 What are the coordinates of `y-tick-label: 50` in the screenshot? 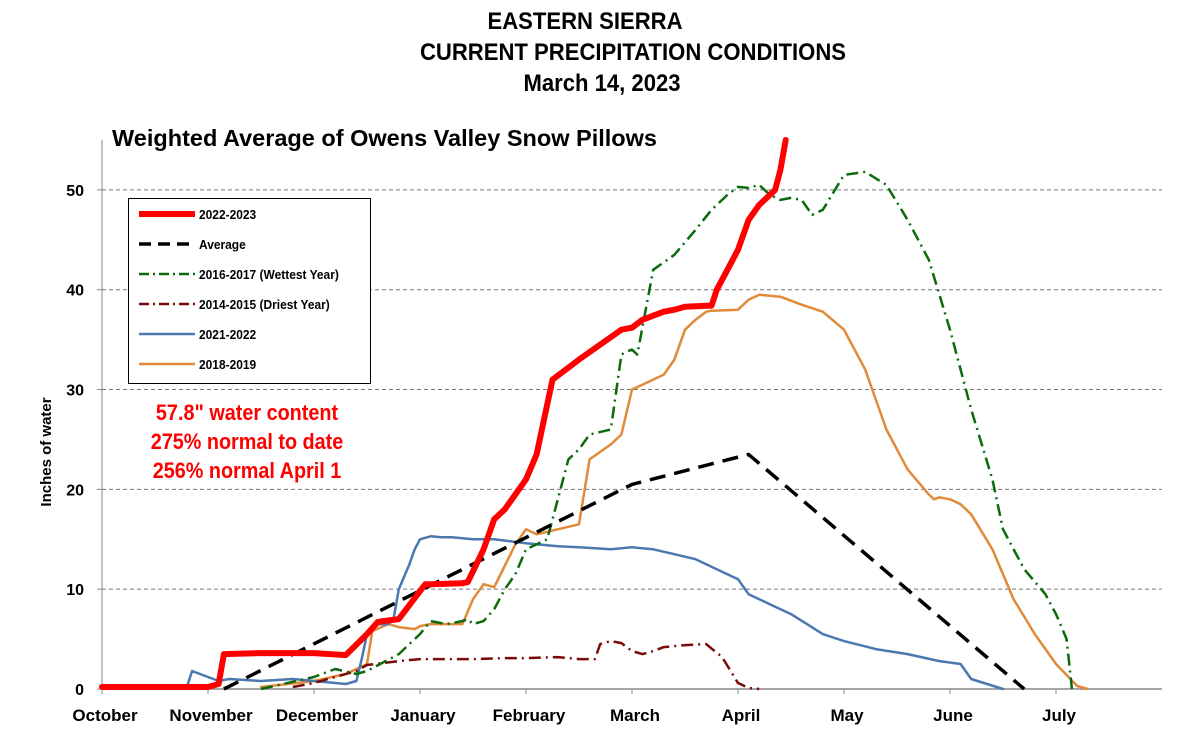 It's located at (75, 191).